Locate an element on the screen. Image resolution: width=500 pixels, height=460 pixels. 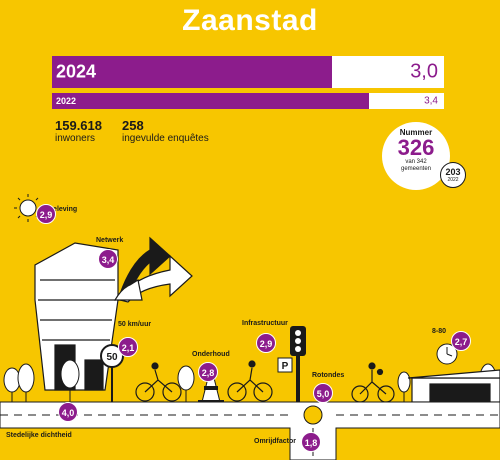
indicator-badge-beleving: 2,9 is located at coordinates (46, 214).